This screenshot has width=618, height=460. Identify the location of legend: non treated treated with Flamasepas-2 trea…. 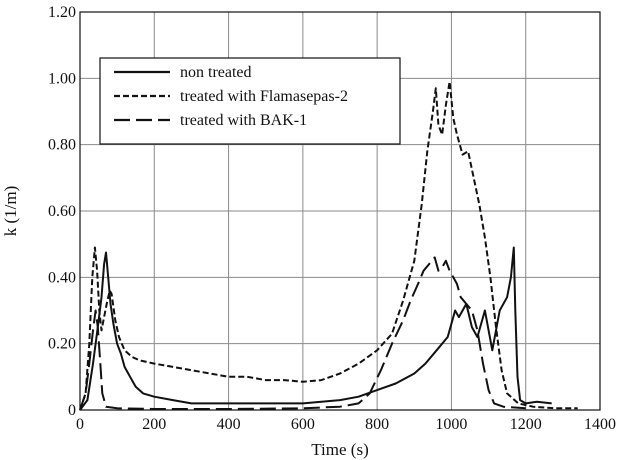
(250, 101).